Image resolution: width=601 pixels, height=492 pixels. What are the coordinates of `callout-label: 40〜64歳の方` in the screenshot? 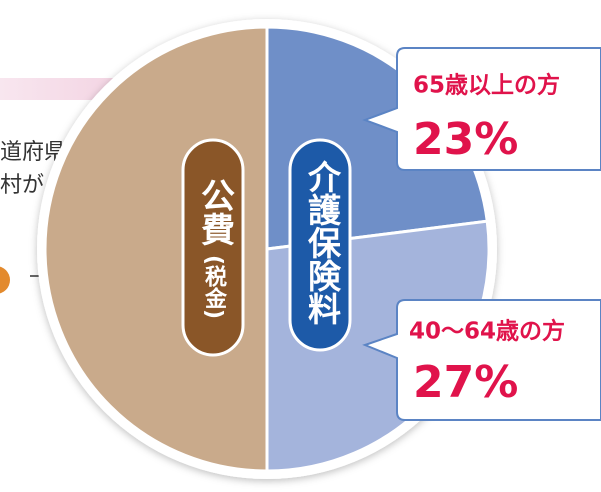 It's located at (487, 331).